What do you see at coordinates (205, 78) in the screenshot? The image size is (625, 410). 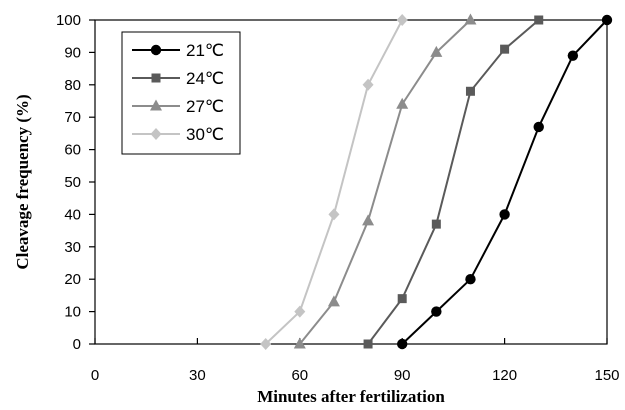 I see `legend-label: 24℃` at bounding box center [205, 78].